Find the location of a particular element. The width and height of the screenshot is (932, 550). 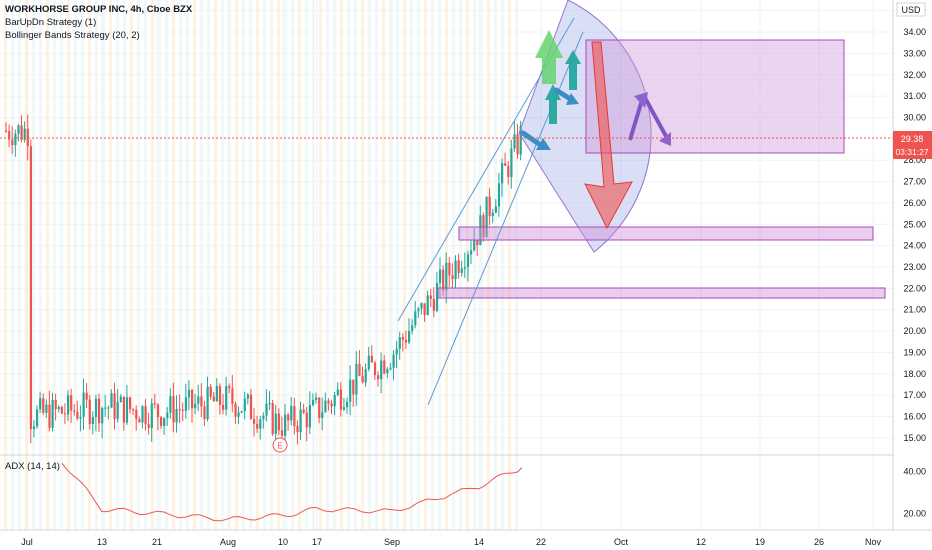

time-axis-labels: Jul 13 21 Aug 10 17 Sep 14 22 Oct 12 19 26 Nov is located at coordinates (451, 542).